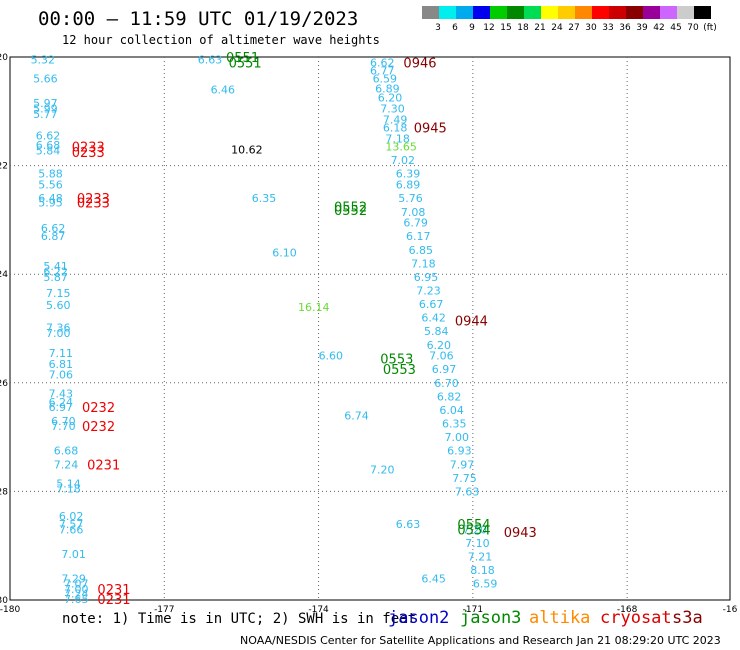 This screenshot has width=740, height=650. What do you see at coordinates (480, 557) in the screenshot?
I see `swh-reading: 7.21` at bounding box center [480, 557].